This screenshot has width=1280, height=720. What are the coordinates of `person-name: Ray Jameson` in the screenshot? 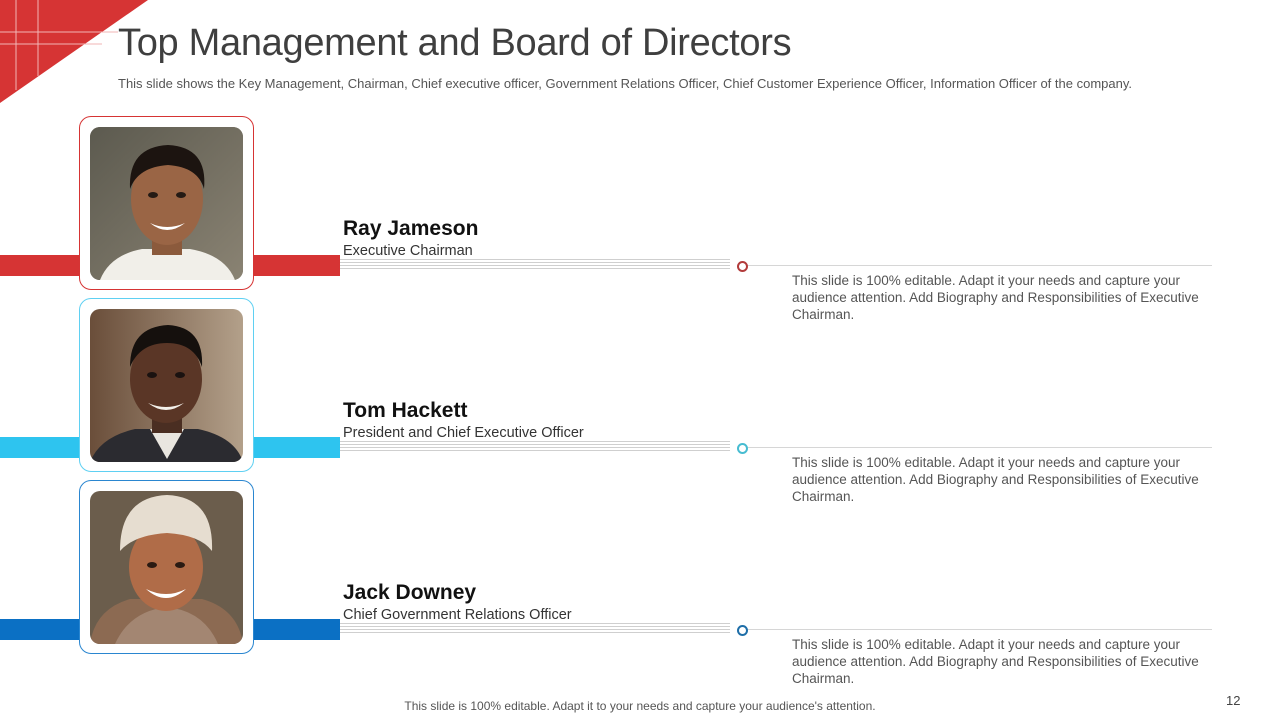 It's located at (411, 228).